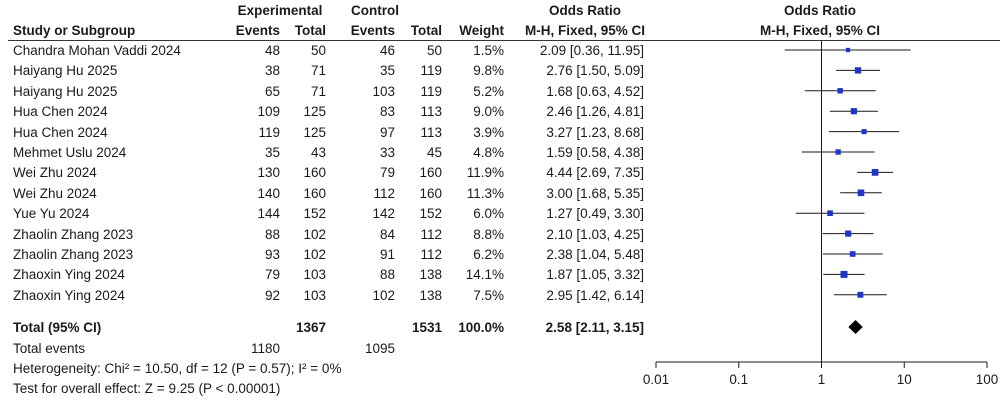 The height and width of the screenshot is (406, 1001). What do you see at coordinates (74, 30) in the screenshot?
I see `study-column-header: Study or Subgroup` at bounding box center [74, 30].